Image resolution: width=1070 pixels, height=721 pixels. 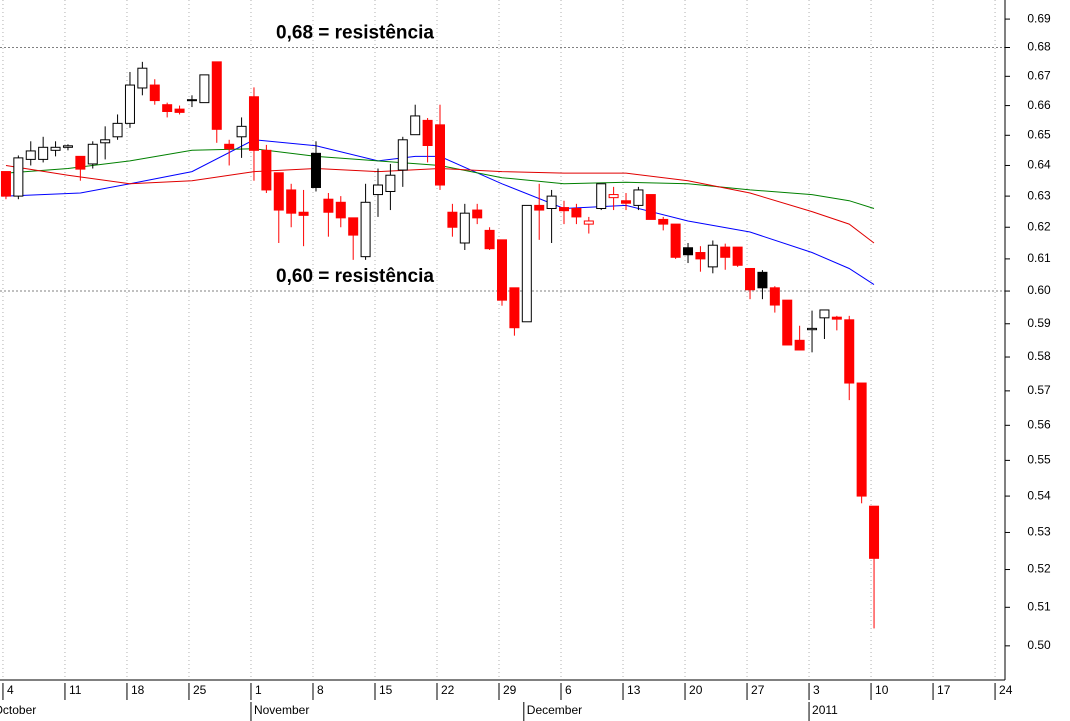 What do you see at coordinates (1039, 495) in the screenshot?
I see `y-tick-label: 0.54` at bounding box center [1039, 495].